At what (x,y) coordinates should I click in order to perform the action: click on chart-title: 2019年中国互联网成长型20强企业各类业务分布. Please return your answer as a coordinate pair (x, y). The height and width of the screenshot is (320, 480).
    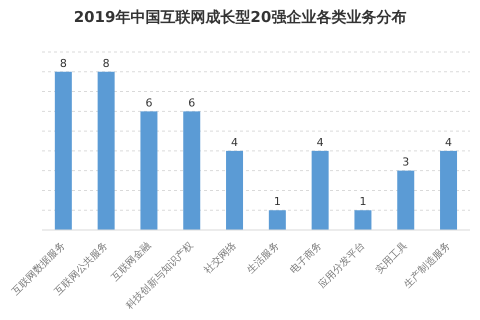
    Looking at the image, I should click on (240, 17).